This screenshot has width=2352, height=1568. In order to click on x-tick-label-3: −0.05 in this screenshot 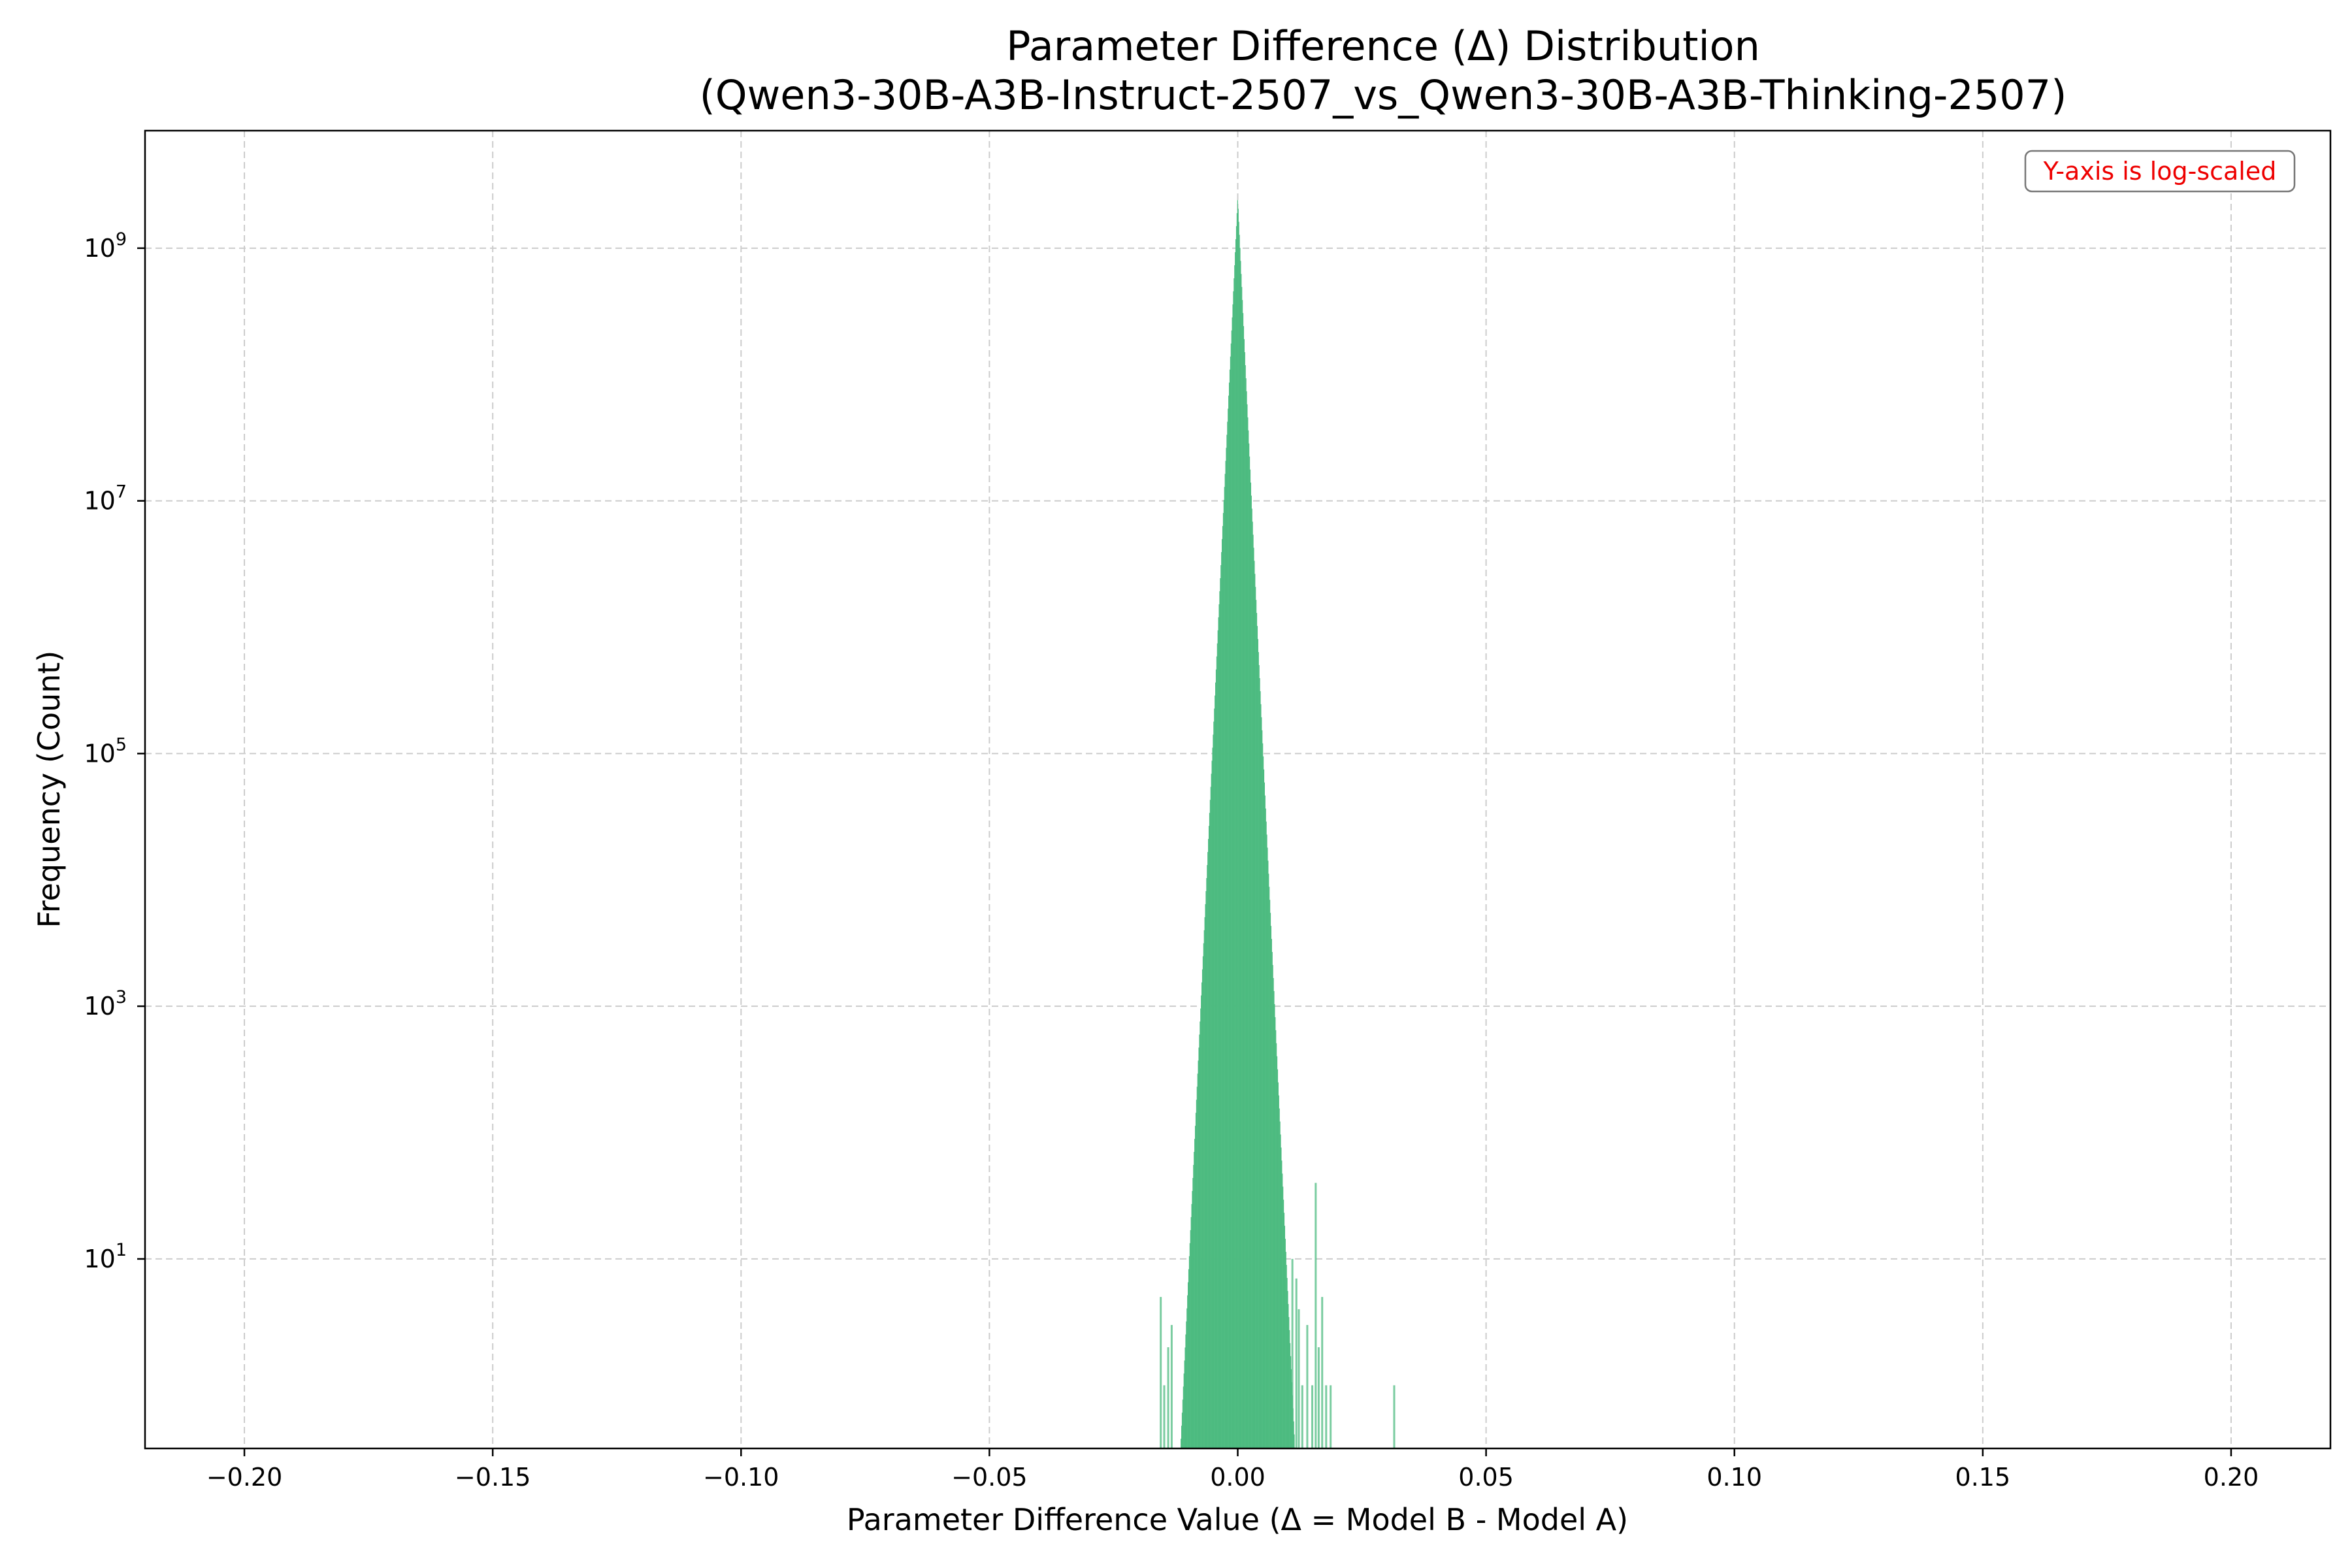, I will do `click(989, 1477)`.